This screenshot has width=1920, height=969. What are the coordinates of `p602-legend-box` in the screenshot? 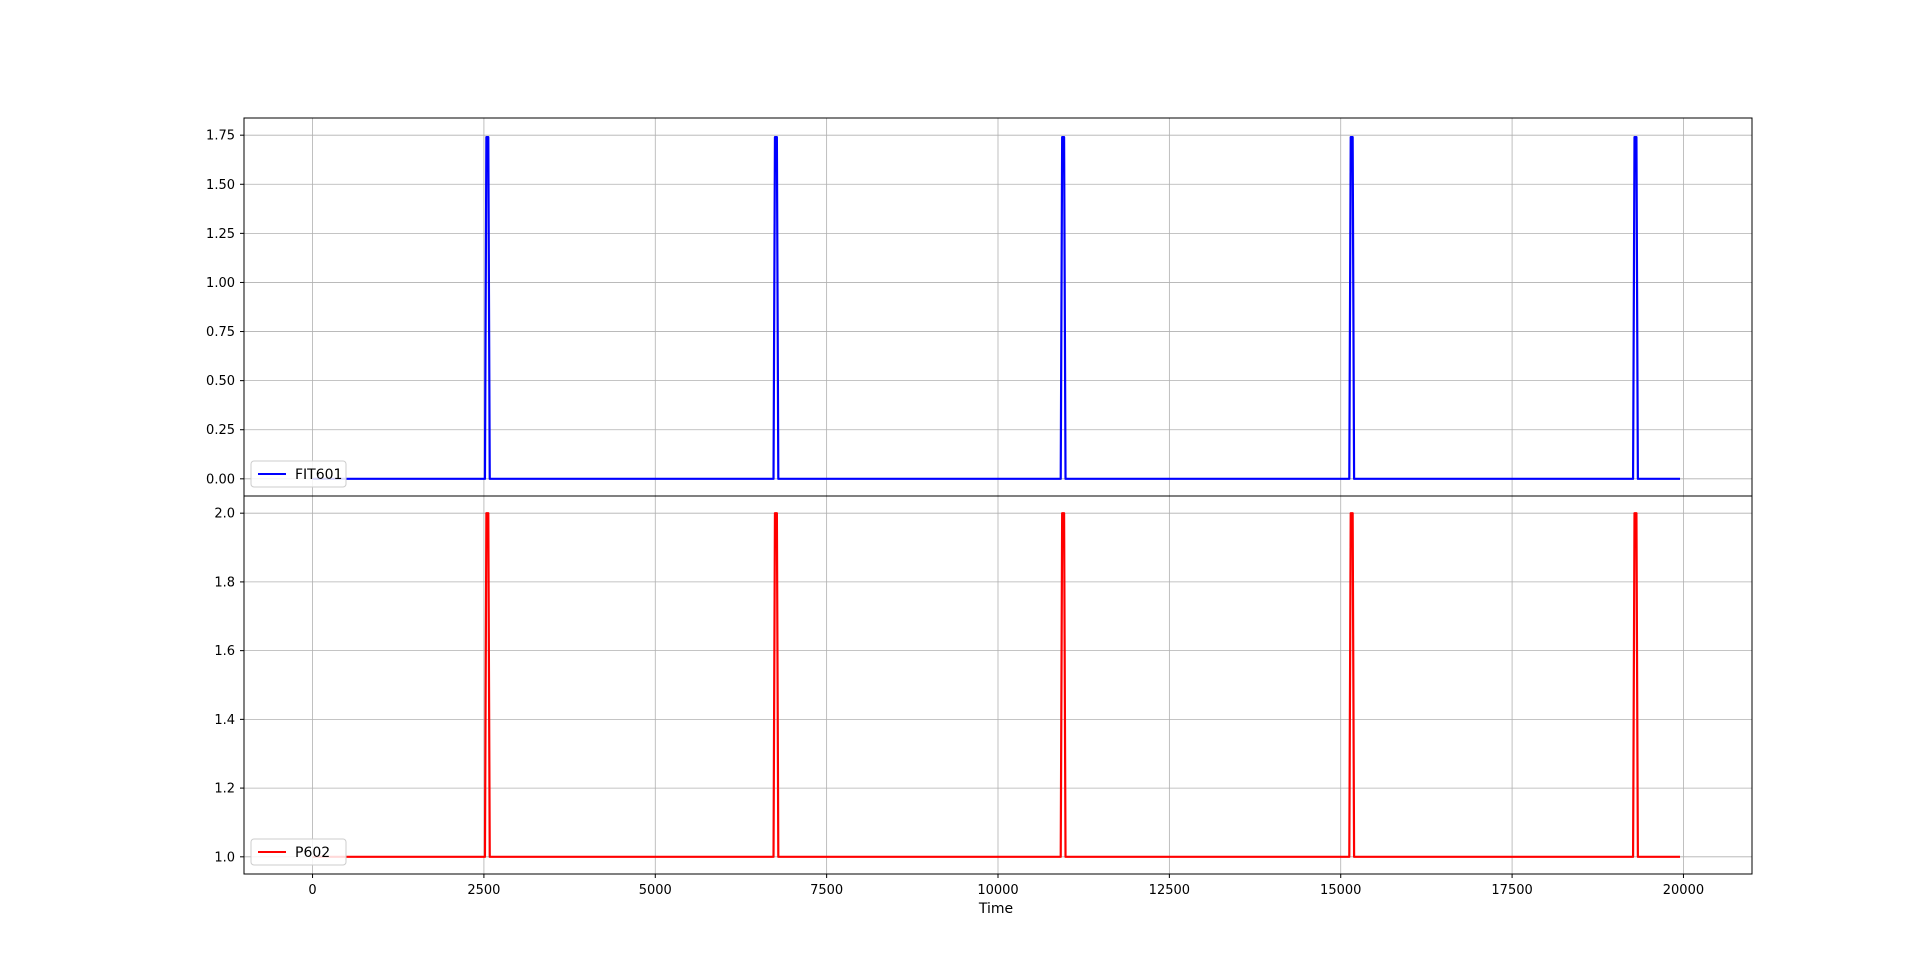 It's located at (298, 852).